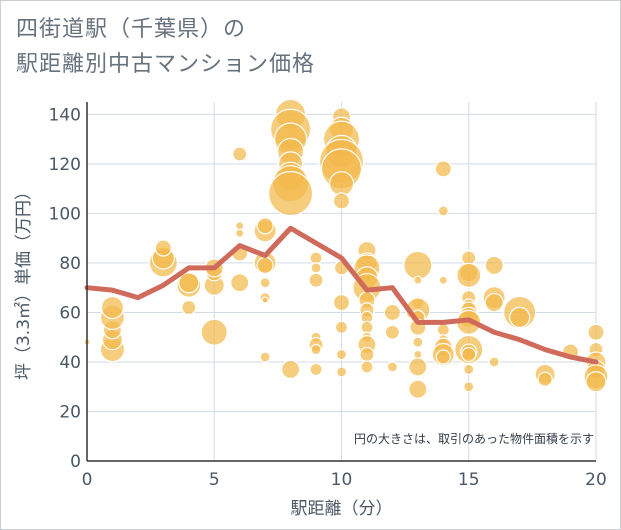 The width and height of the screenshot is (621, 530). What do you see at coordinates (70, 363) in the screenshot?
I see `y-tick-label: 40` at bounding box center [70, 363].